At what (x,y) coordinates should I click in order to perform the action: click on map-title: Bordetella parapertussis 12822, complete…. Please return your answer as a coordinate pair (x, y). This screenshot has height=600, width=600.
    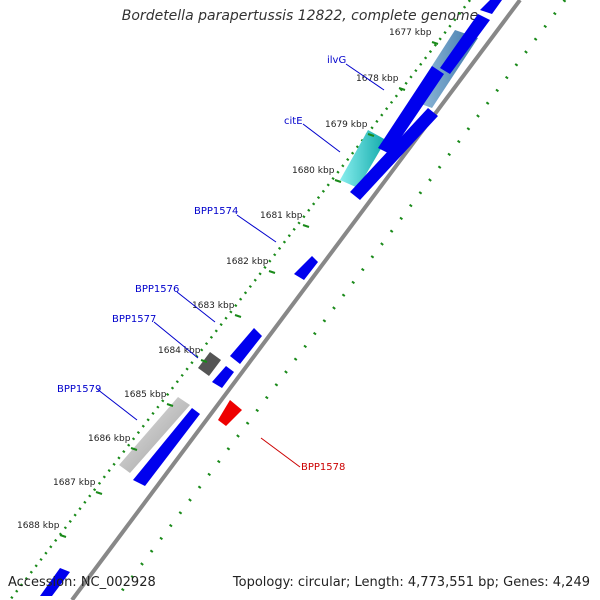
    Looking at the image, I should click on (300, 16).